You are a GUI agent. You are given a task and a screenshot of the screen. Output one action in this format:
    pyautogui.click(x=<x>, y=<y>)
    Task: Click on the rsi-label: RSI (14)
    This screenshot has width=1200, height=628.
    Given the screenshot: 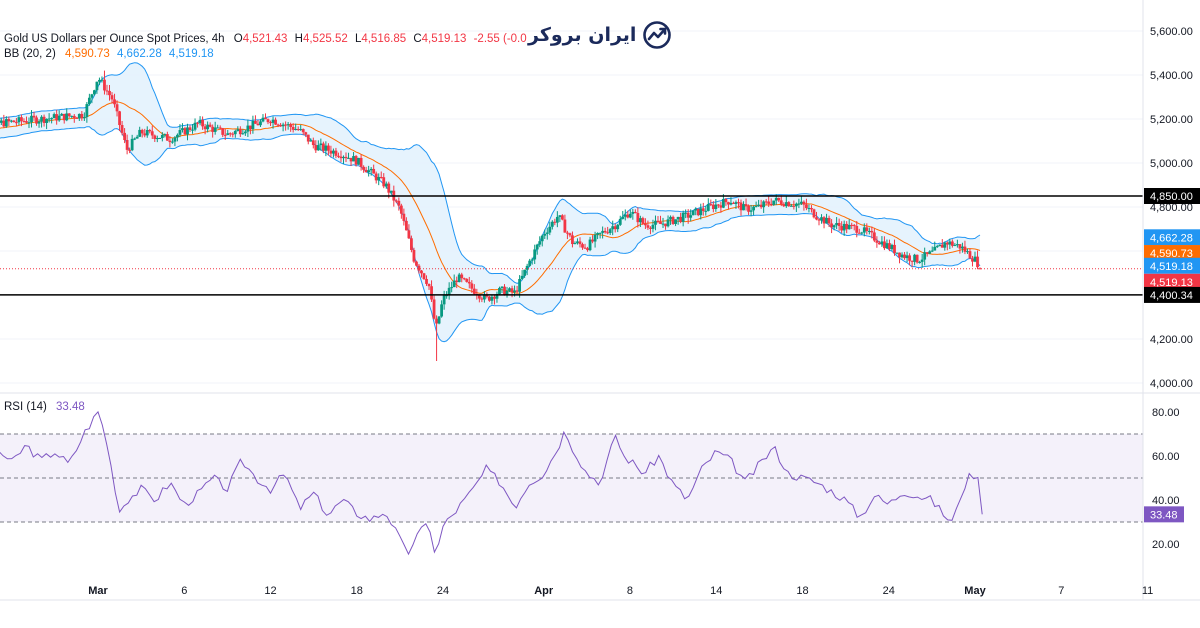 What is the action you would take?
    pyautogui.click(x=25, y=407)
    